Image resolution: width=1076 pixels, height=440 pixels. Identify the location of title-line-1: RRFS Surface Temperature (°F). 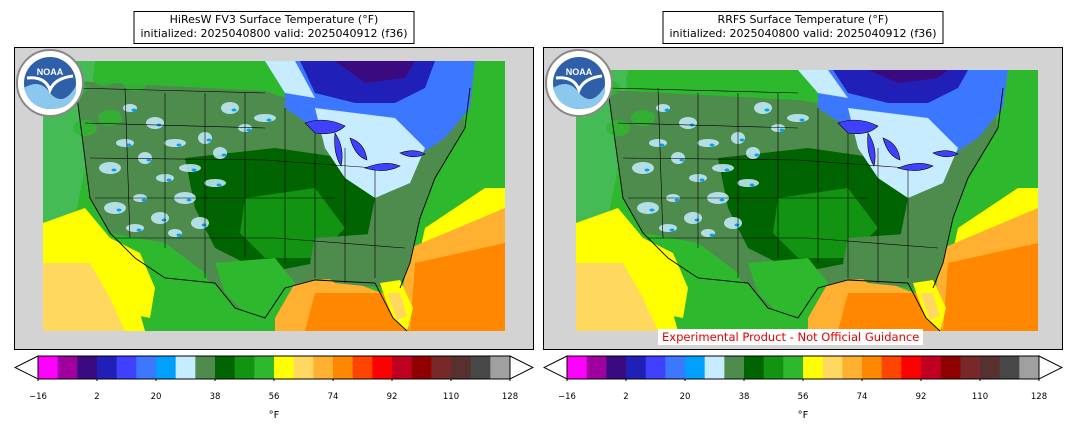
(803, 19).